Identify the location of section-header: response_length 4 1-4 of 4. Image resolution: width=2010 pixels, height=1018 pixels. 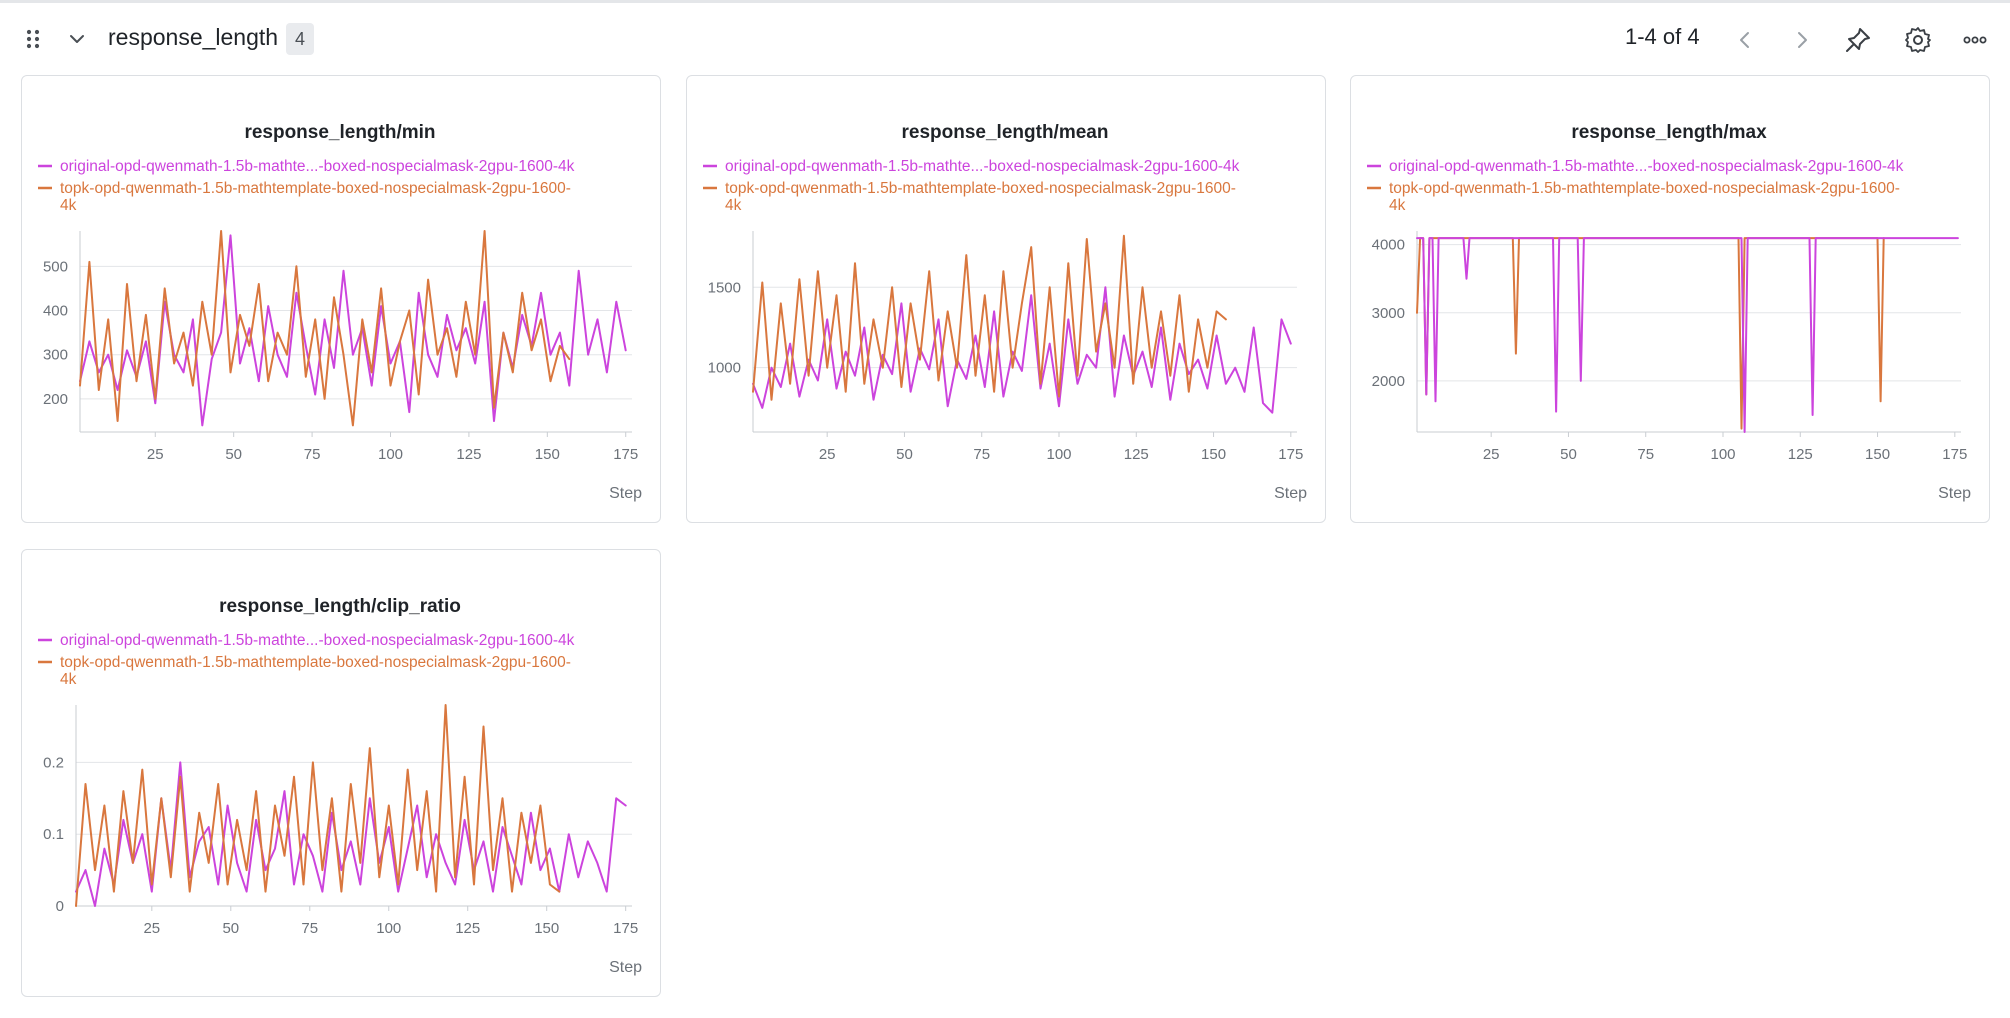
(1005, 39).